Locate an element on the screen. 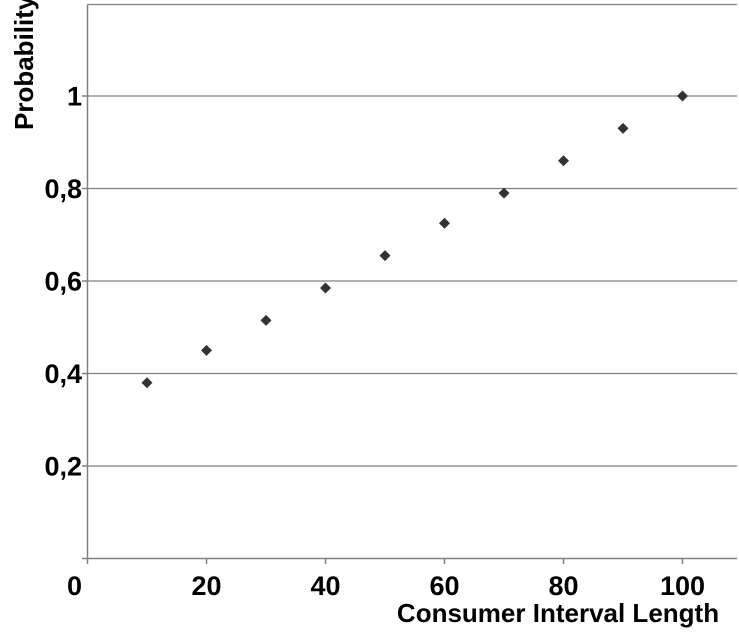 Image resolution: width=739 pixels, height=637 pixels. y-tick-label: 0,4 is located at coordinates (63, 374).